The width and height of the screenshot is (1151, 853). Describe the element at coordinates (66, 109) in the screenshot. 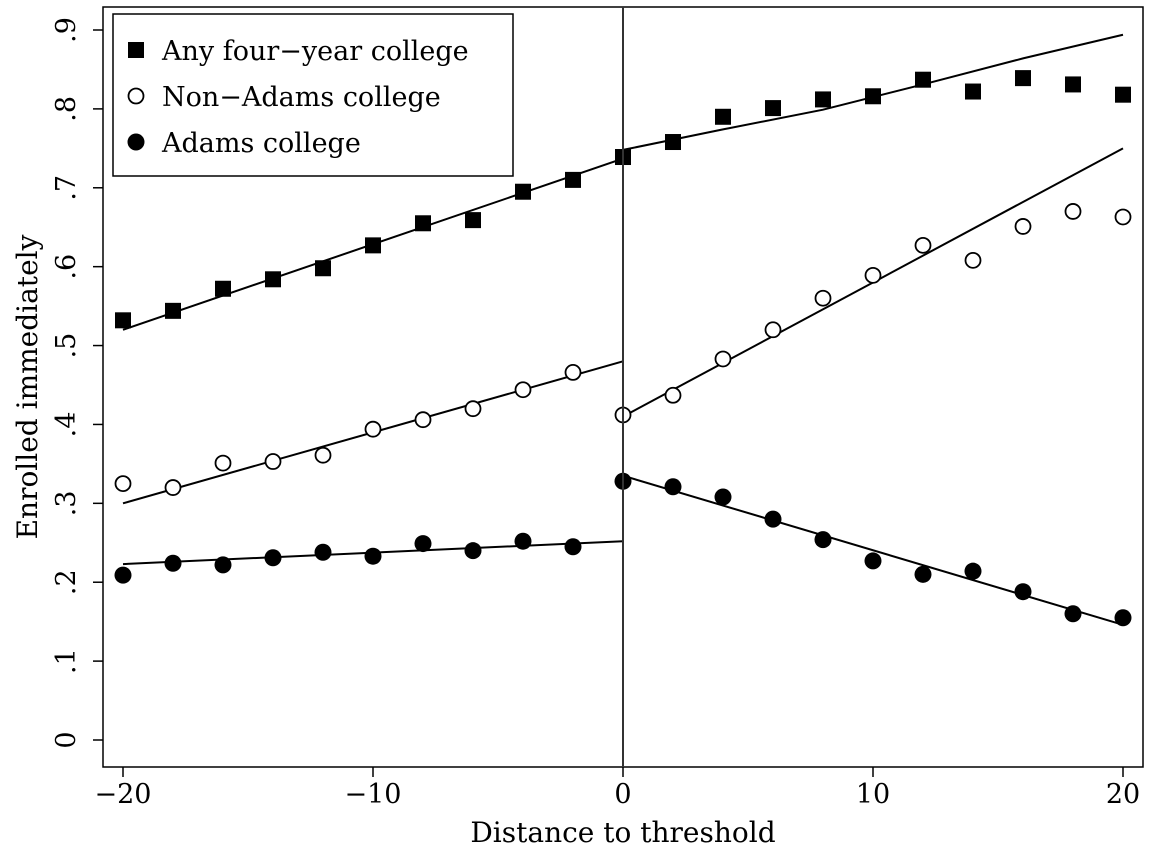

I see `y-tick-label: .8` at that location.